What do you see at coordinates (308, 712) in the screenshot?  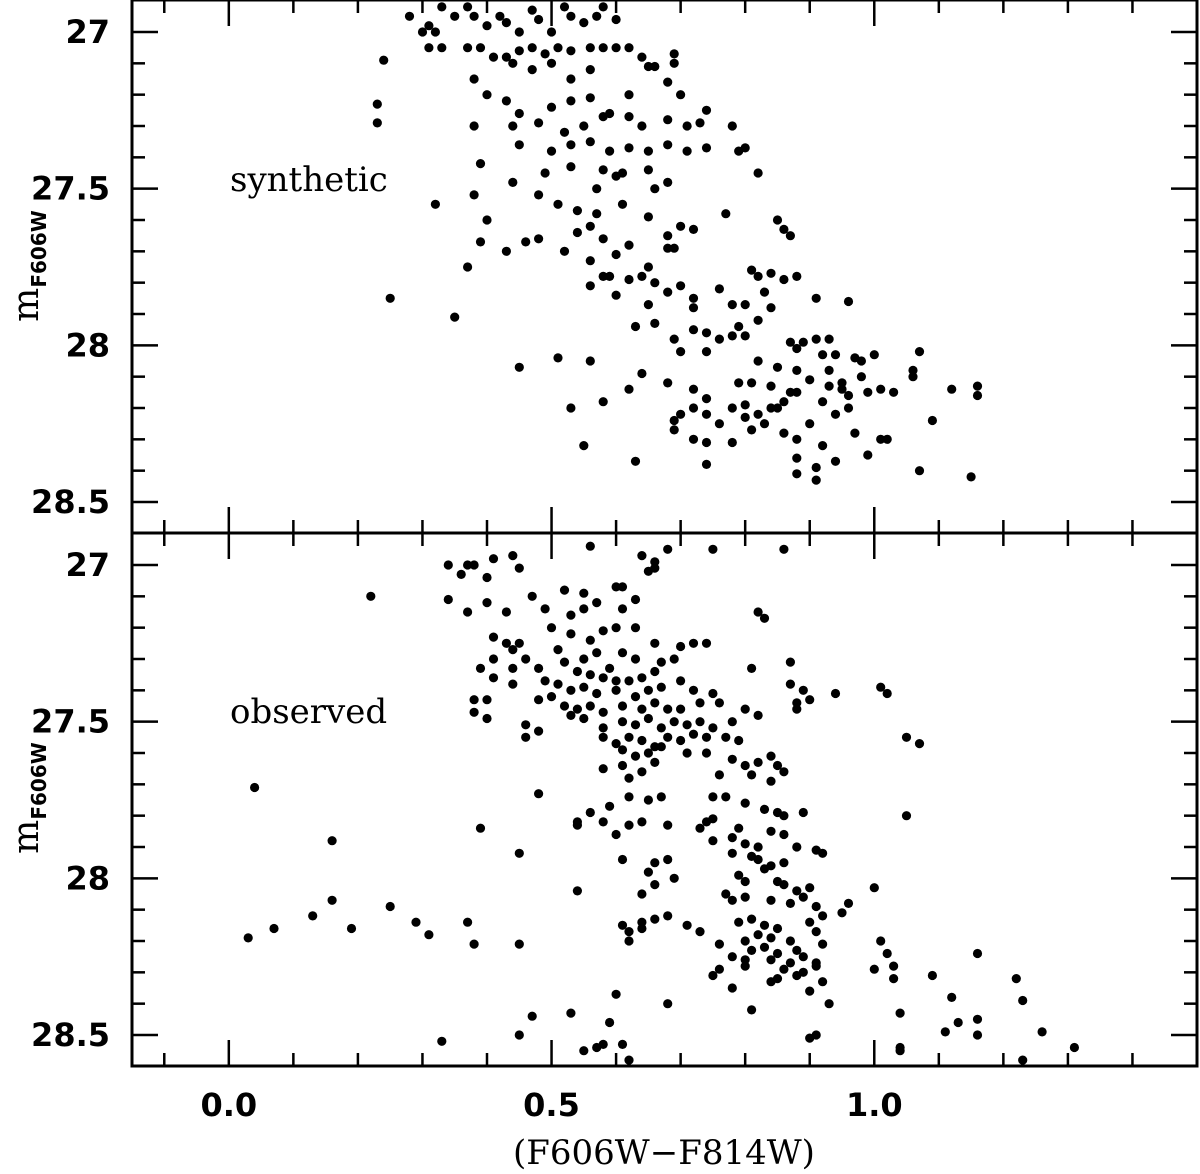 I see `observed-label: observed` at bounding box center [308, 712].